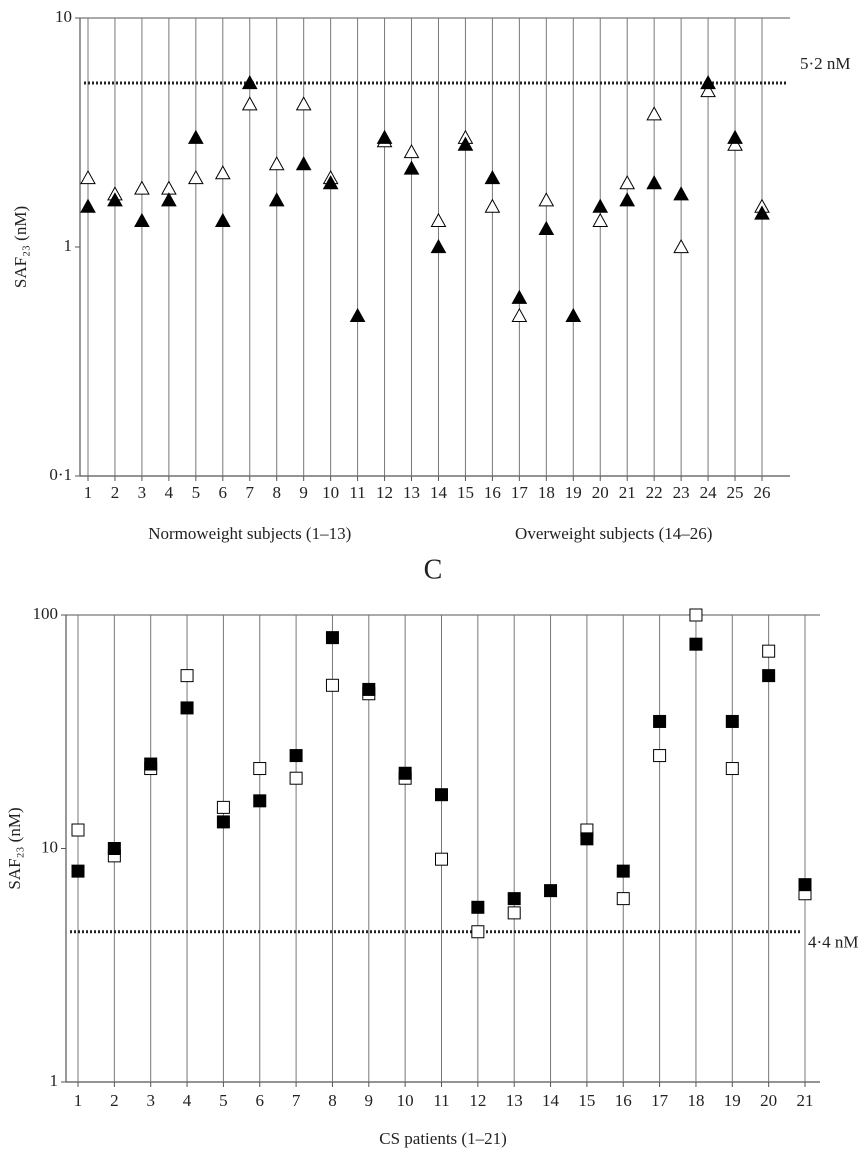 Image resolution: width=866 pixels, height=1156 pixels. What do you see at coordinates (250, 492) in the screenshot?
I see `x-tick-label: 7` at bounding box center [250, 492].